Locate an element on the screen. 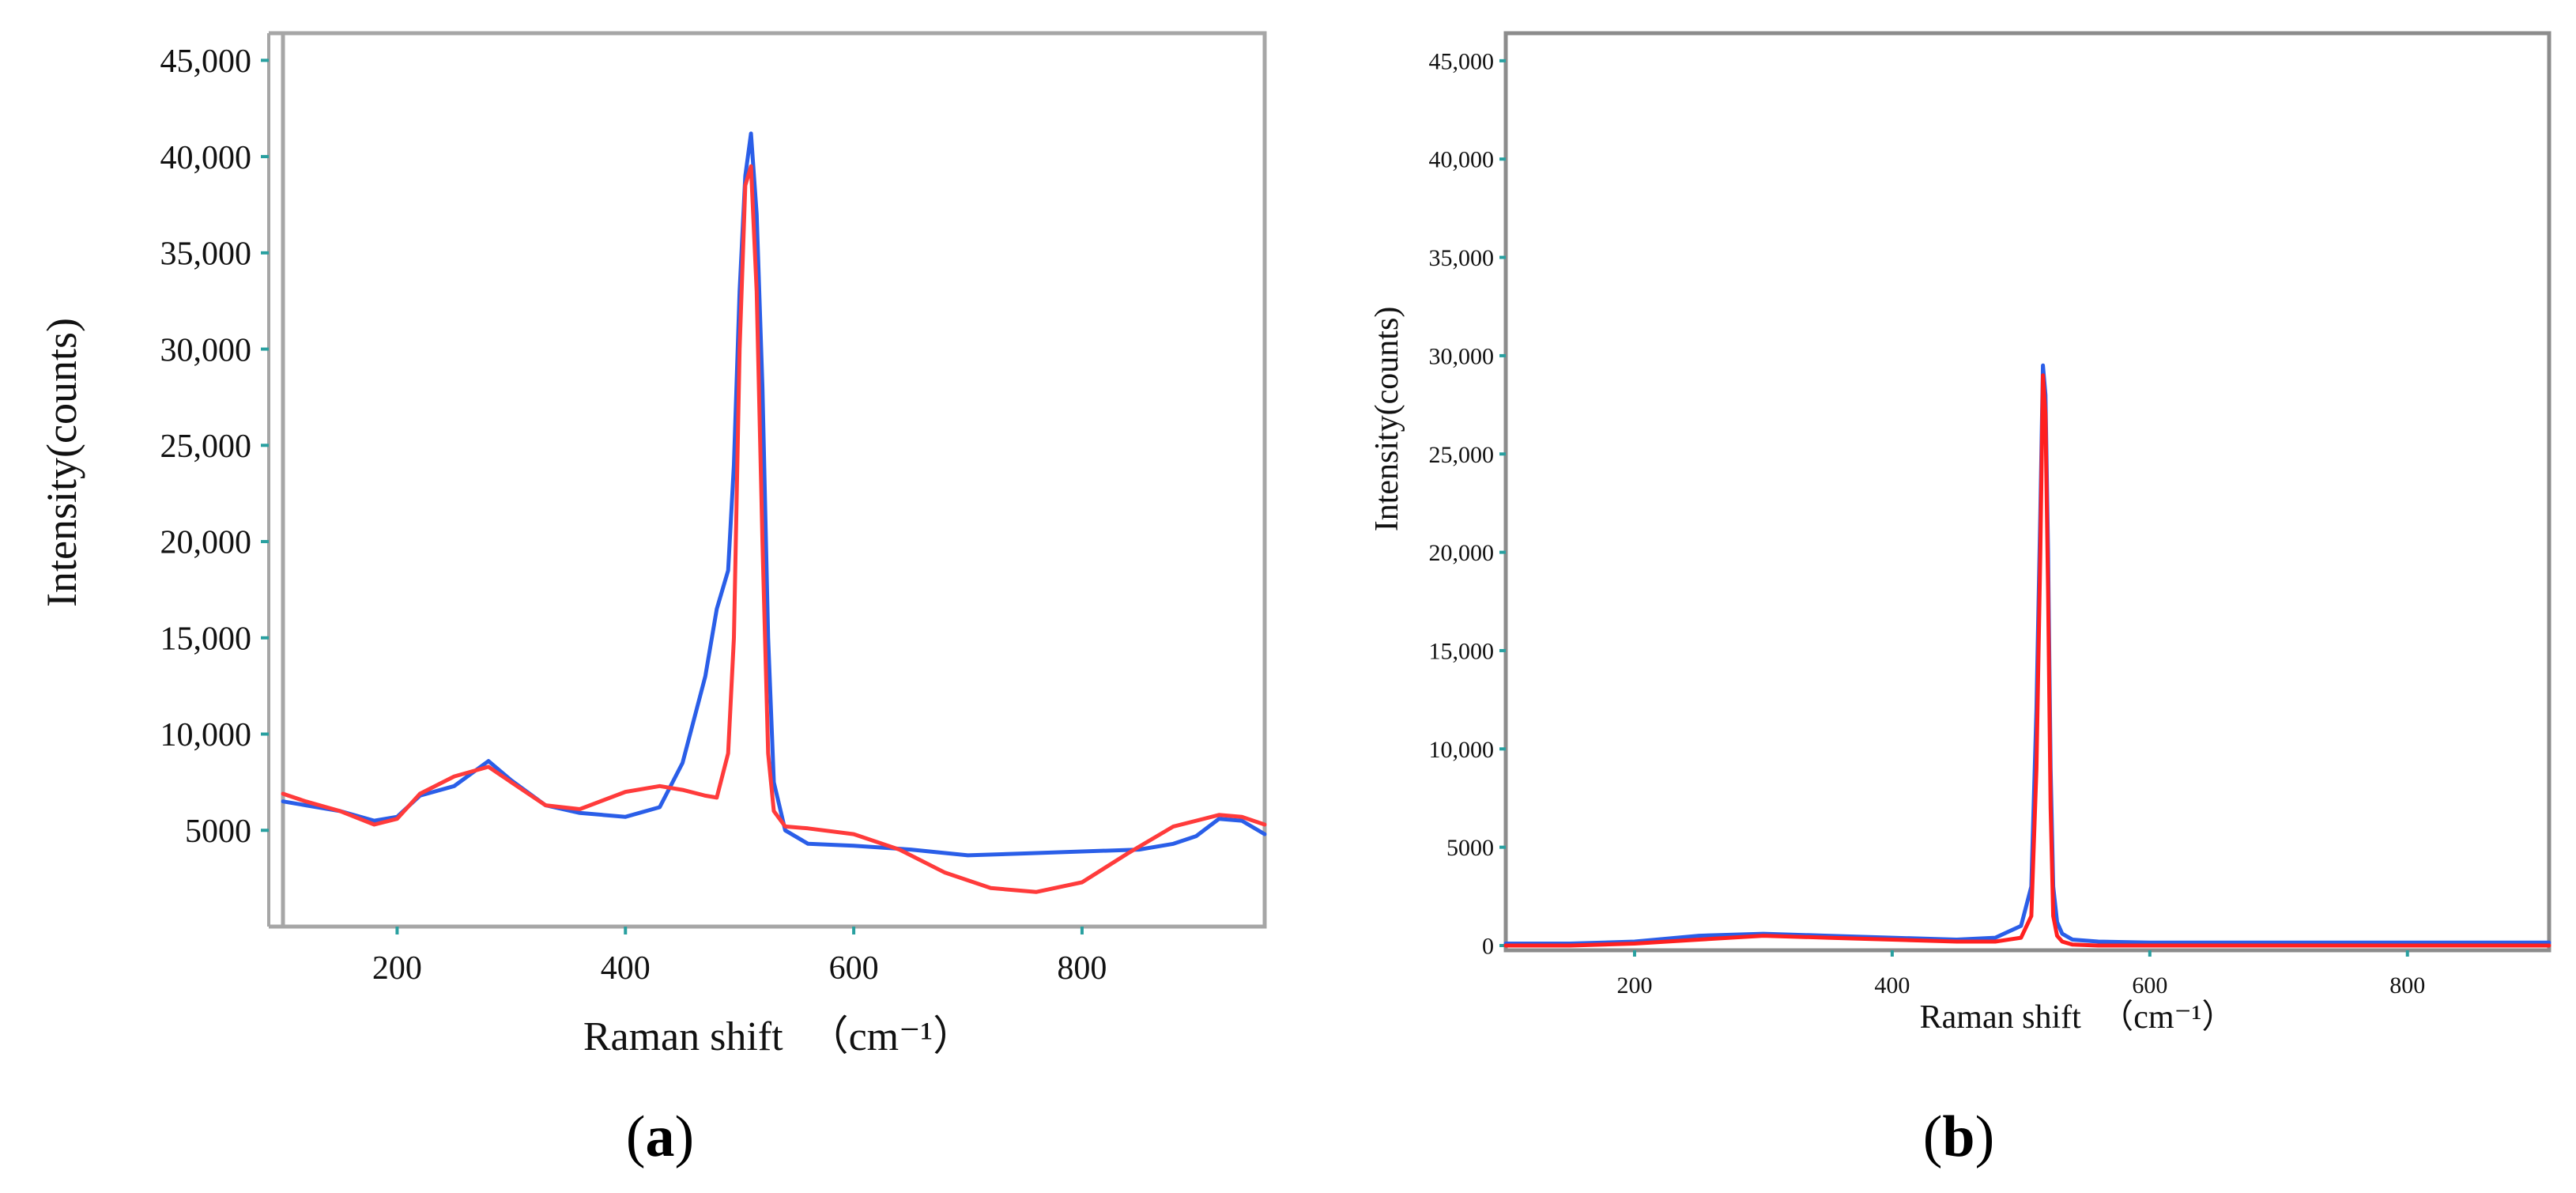 The width and height of the screenshot is (2576, 1193). panel-label-b-open: ( is located at coordinates (1933, 1136).